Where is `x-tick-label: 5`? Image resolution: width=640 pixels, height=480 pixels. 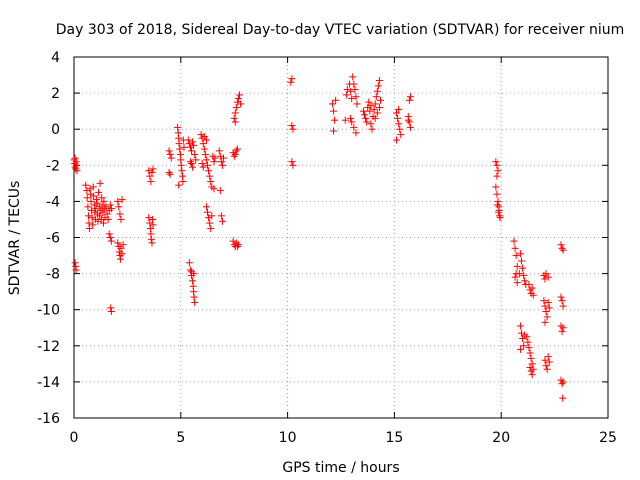
x-tick-label: 5 is located at coordinates (180, 438).